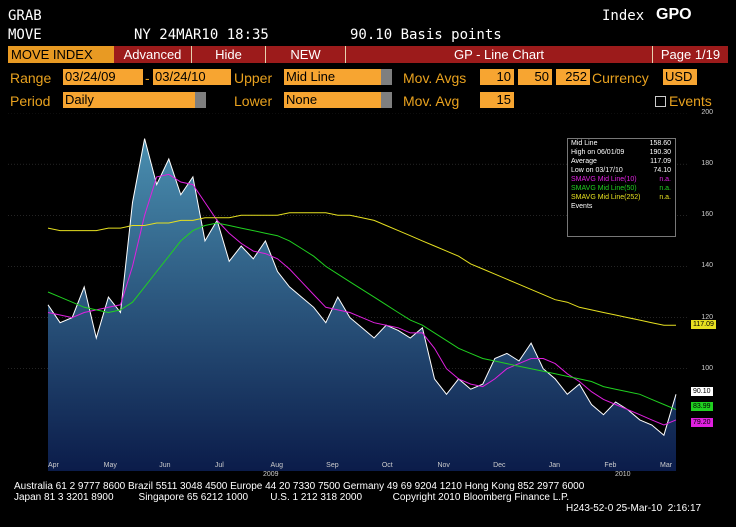 The width and height of the screenshot is (736, 527). What do you see at coordinates (338, 77) in the screenshot?
I see `upper-field: Mid Line` at bounding box center [338, 77].